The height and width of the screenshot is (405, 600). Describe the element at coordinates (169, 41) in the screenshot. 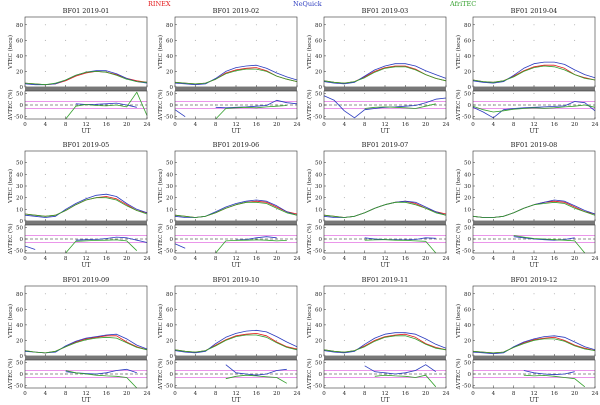

I see `y-tick-label: 60` at that location.